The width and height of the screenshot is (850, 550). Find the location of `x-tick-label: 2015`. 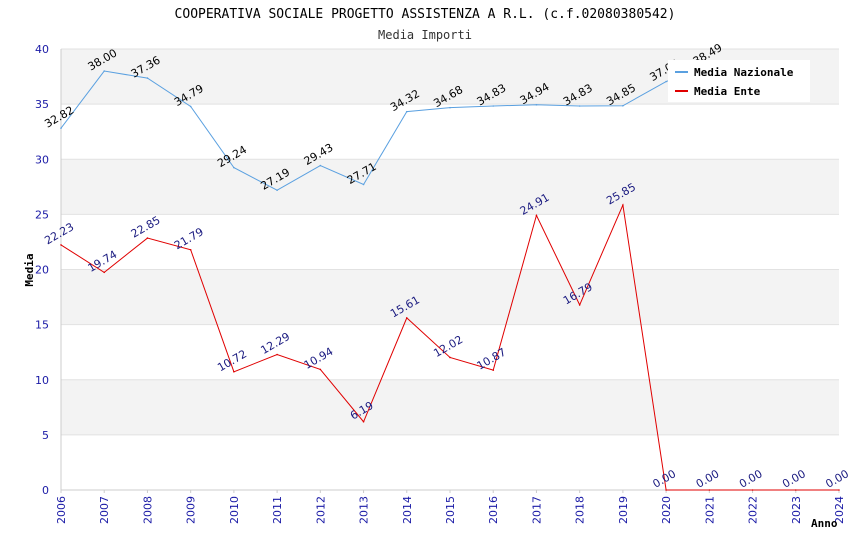

x-tick-label: 2015 is located at coordinates (450, 510).